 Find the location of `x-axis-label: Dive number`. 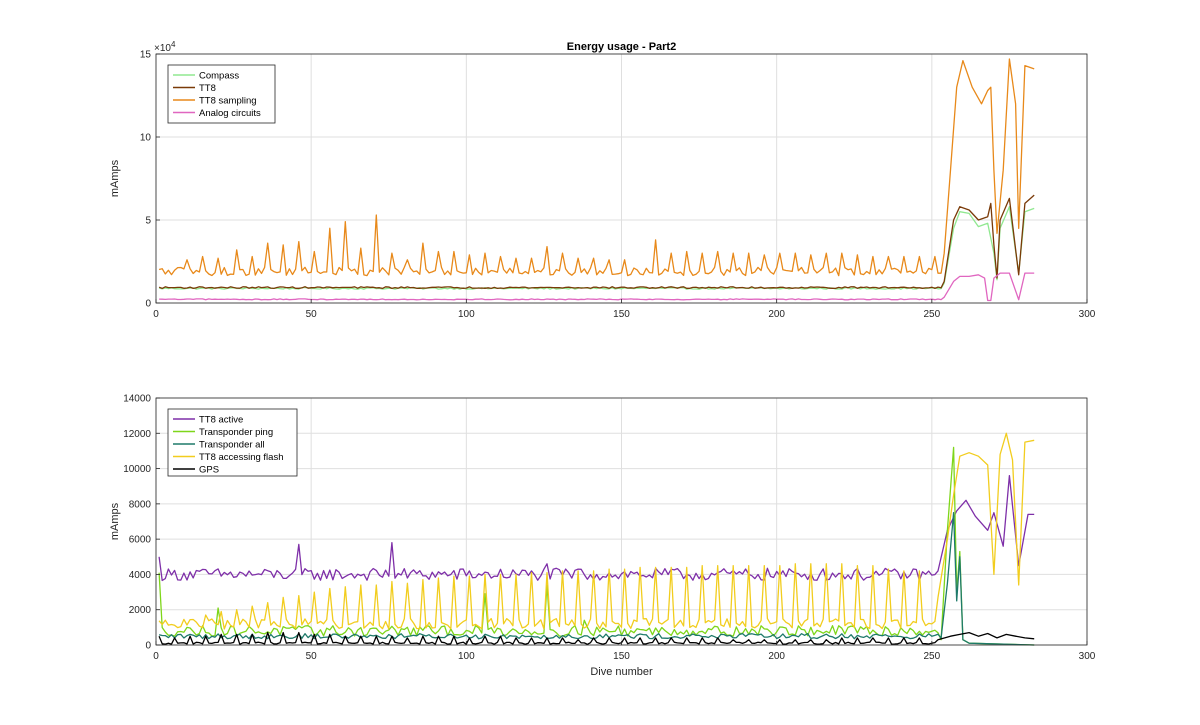

x-axis-label: Dive number is located at coordinates (621, 672).